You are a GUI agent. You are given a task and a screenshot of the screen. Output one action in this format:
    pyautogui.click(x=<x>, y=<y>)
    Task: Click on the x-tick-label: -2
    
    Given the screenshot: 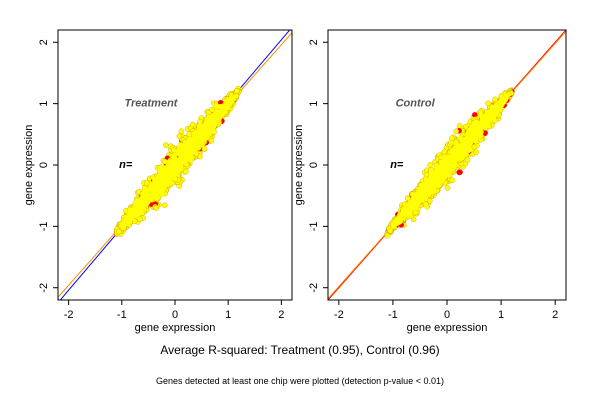 What is the action you would take?
    pyautogui.click(x=69, y=315)
    